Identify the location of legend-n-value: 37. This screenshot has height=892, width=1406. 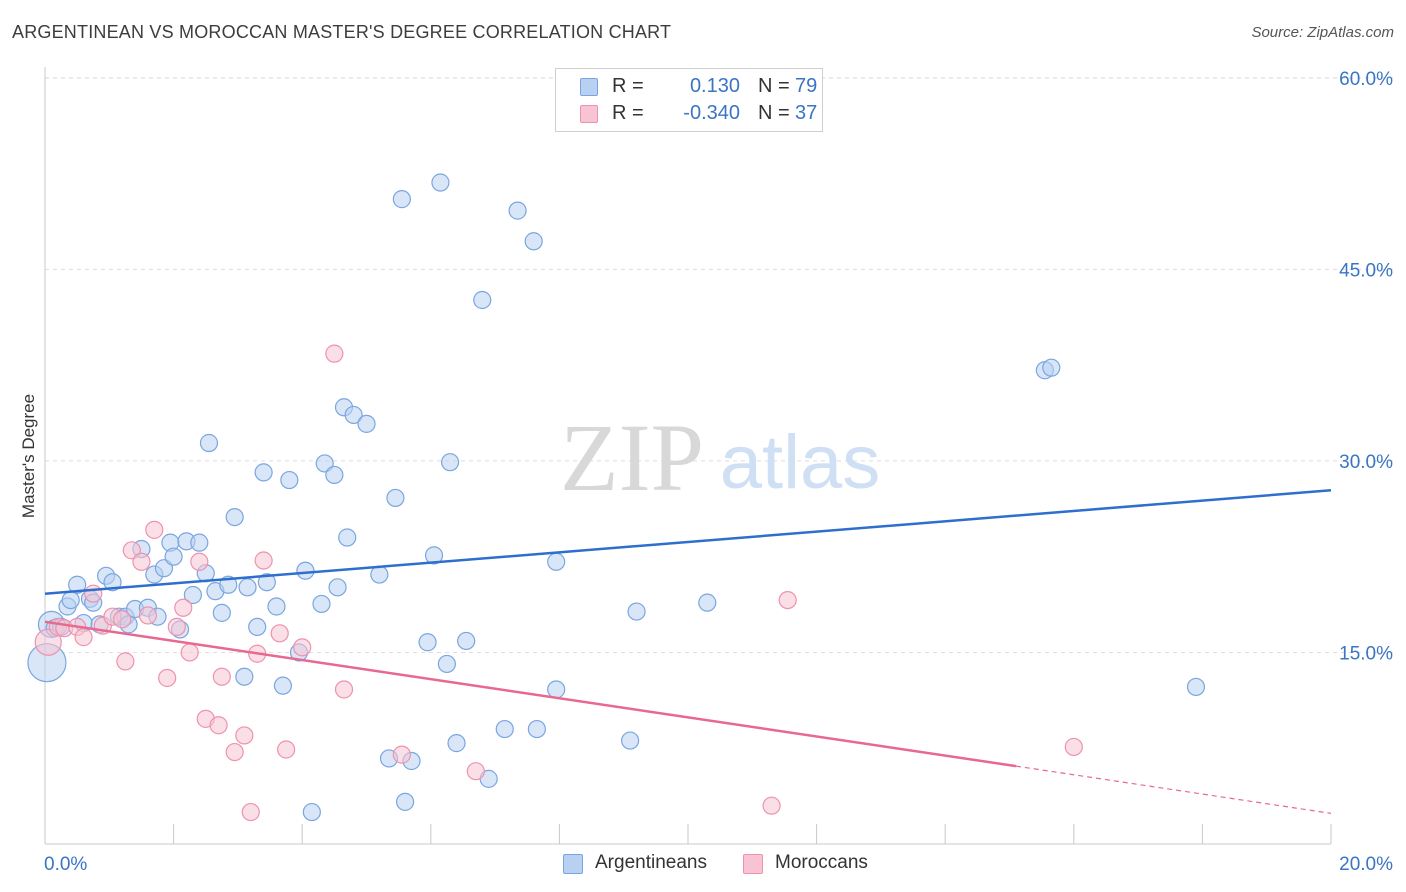
(806, 113).